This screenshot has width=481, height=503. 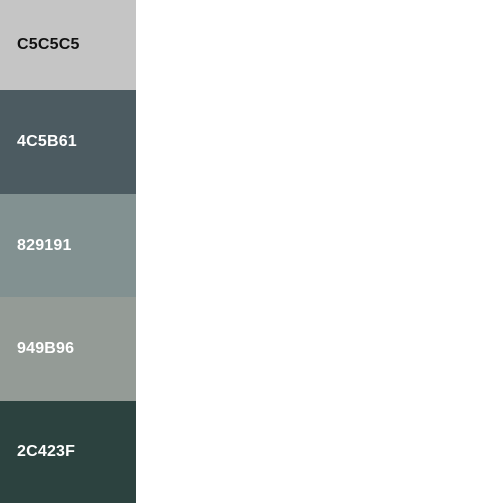 I want to click on swatch-hex-label: 4C5B61, so click(x=47, y=141).